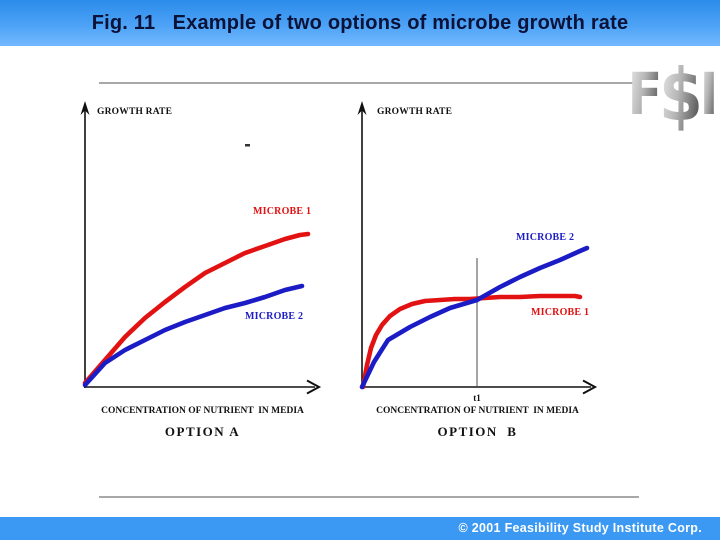 Image resolution: width=720 pixels, height=540 pixels. What do you see at coordinates (477, 431) in the screenshot?
I see `chart-b-caption: OPTION B` at bounding box center [477, 431].